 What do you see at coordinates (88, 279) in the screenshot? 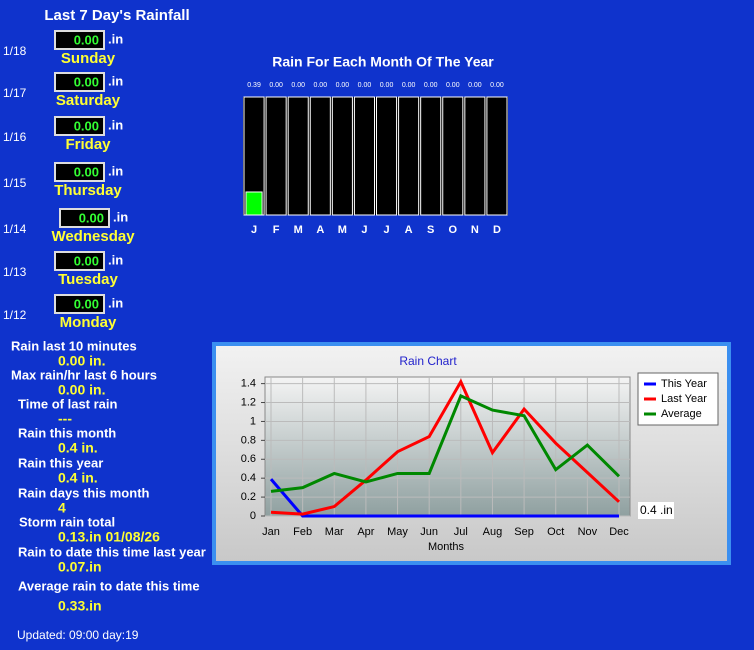
I see `day-name: Tuesday` at bounding box center [88, 279].